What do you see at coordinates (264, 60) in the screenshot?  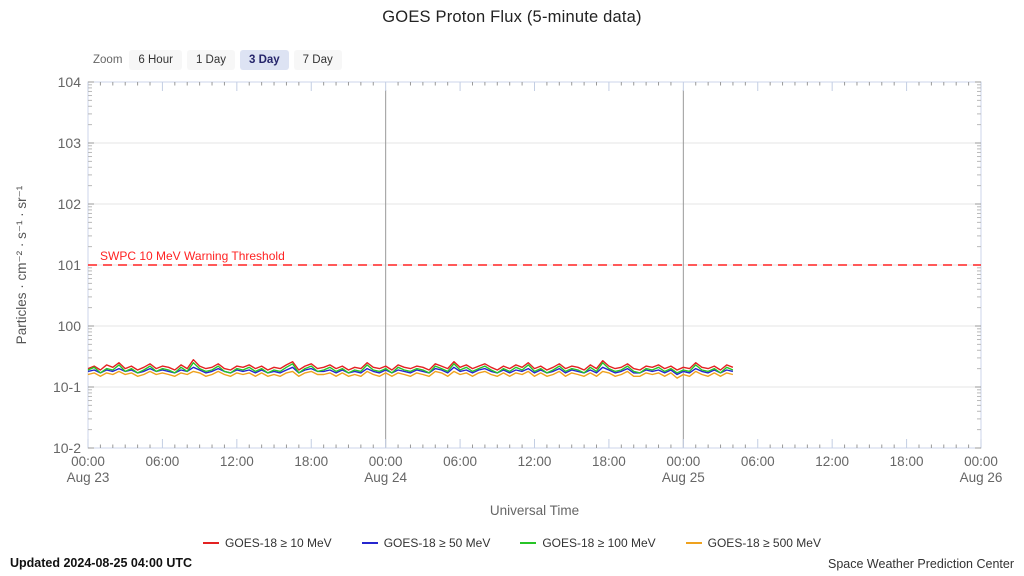 I see `zoom-button-3day: 3 Day` at bounding box center [264, 60].